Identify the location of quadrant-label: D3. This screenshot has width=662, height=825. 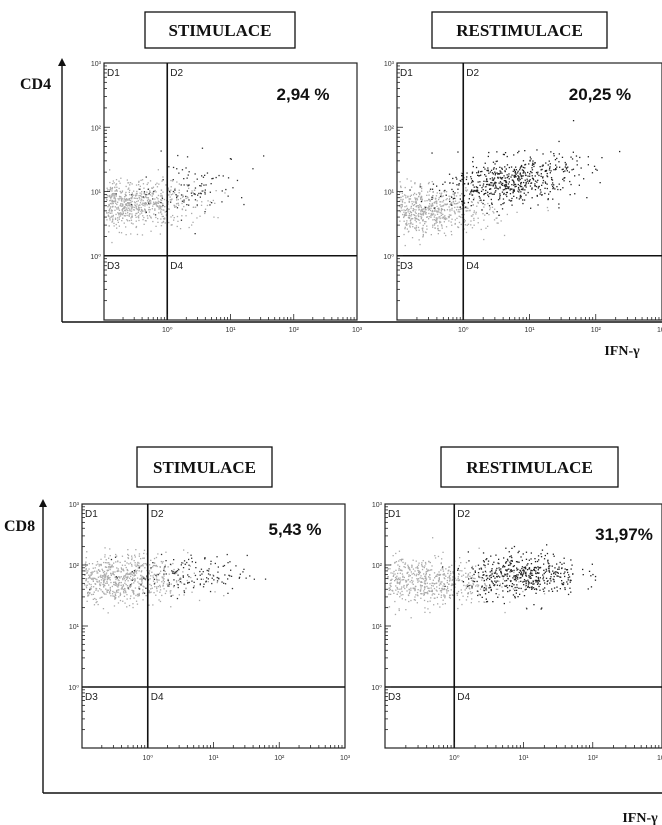
(394, 697).